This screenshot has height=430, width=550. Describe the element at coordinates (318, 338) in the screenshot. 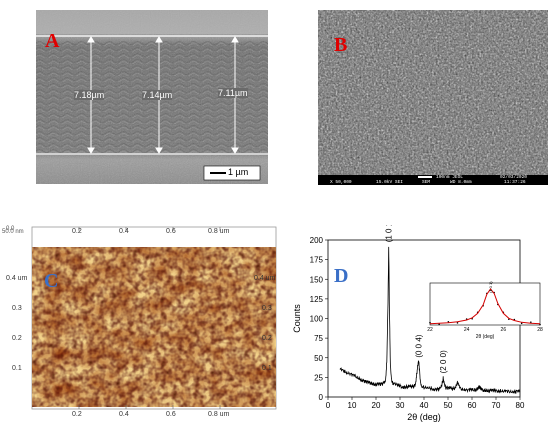

I see `y-tick-label: 75` at that location.